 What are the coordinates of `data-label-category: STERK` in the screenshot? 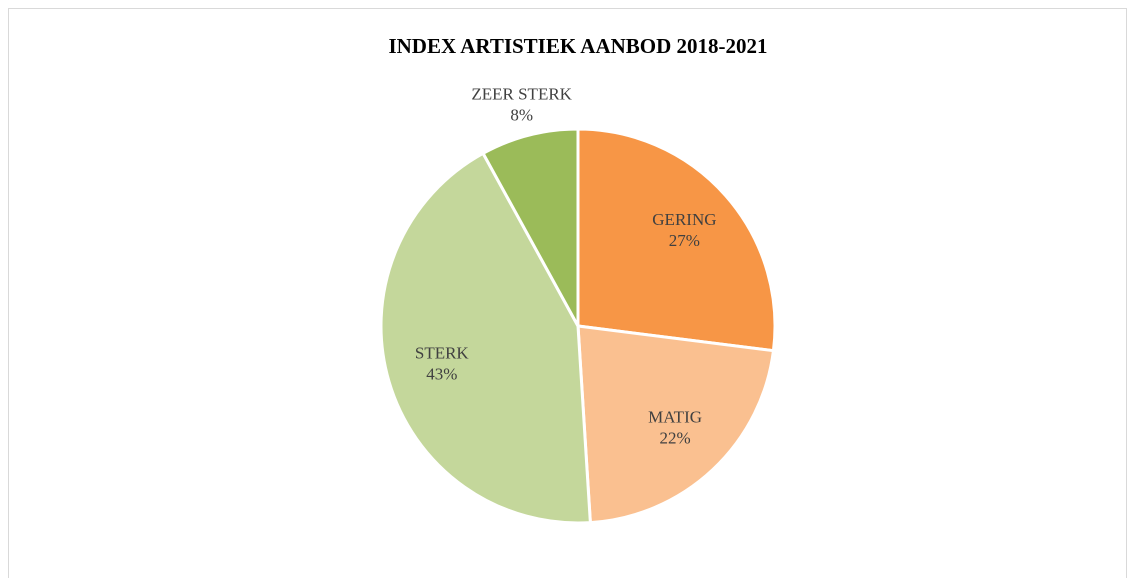 It's located at (442, 352).